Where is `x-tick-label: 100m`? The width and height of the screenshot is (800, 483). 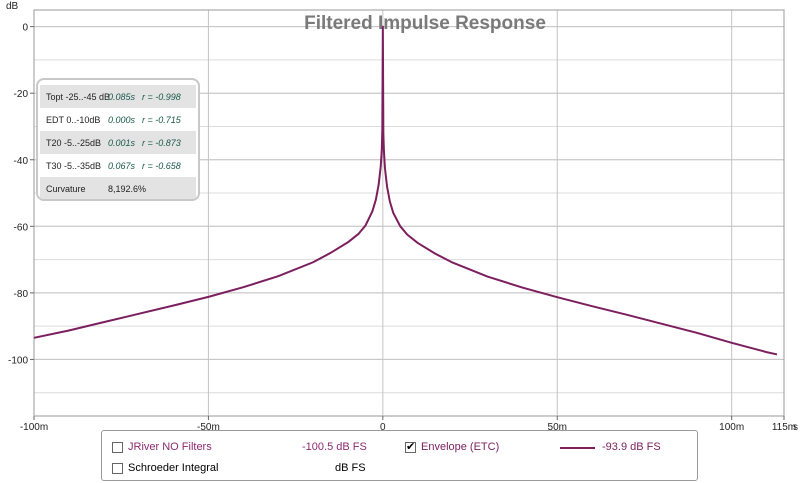 x-tick-label: 100m is located at coordinates (731, 427).